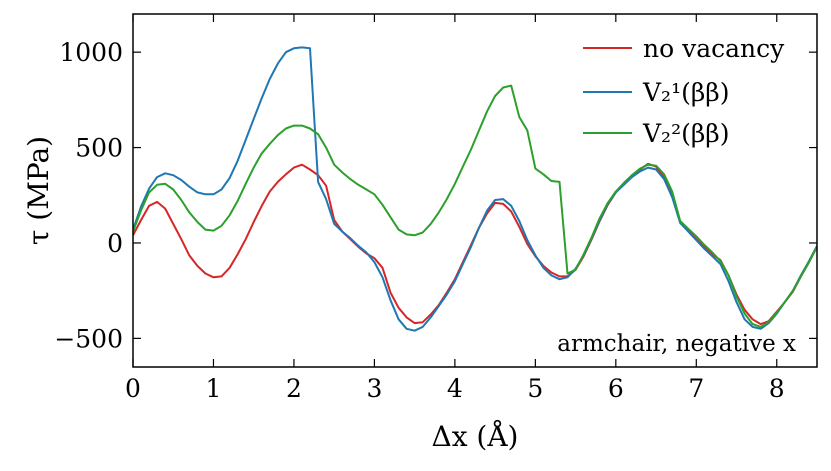  Describe the element at coordinates (475, 436) in the screenshot. I see `x-axis-label: Δx (Å)` at that location.